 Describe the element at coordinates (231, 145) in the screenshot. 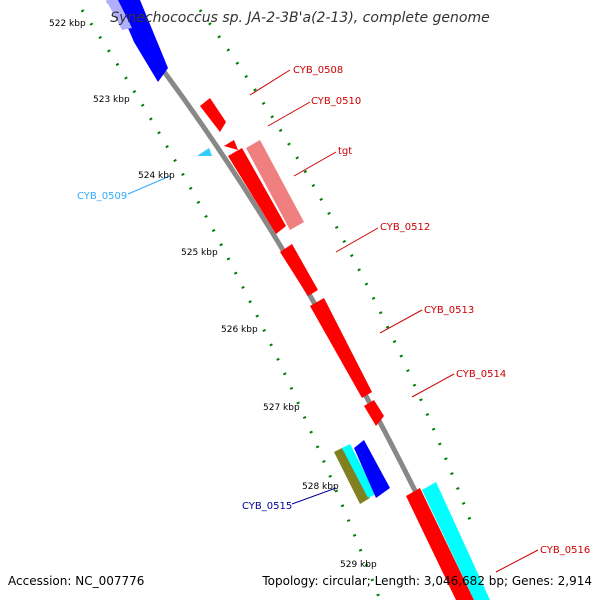

I see `gene-cyb0510` at that location.